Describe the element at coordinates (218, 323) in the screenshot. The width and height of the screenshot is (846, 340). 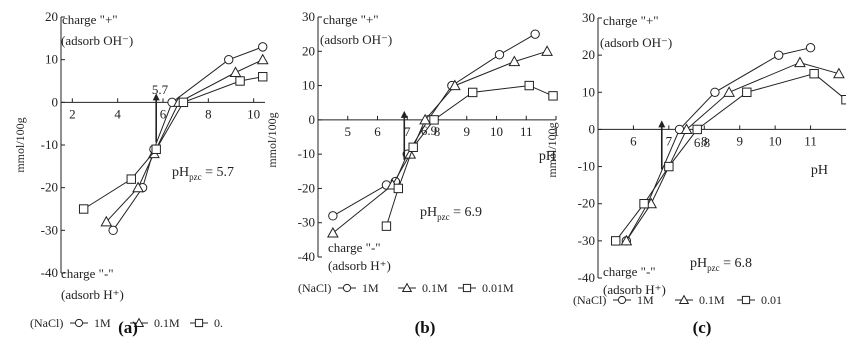
I see `legend-label: 0.` at that location.